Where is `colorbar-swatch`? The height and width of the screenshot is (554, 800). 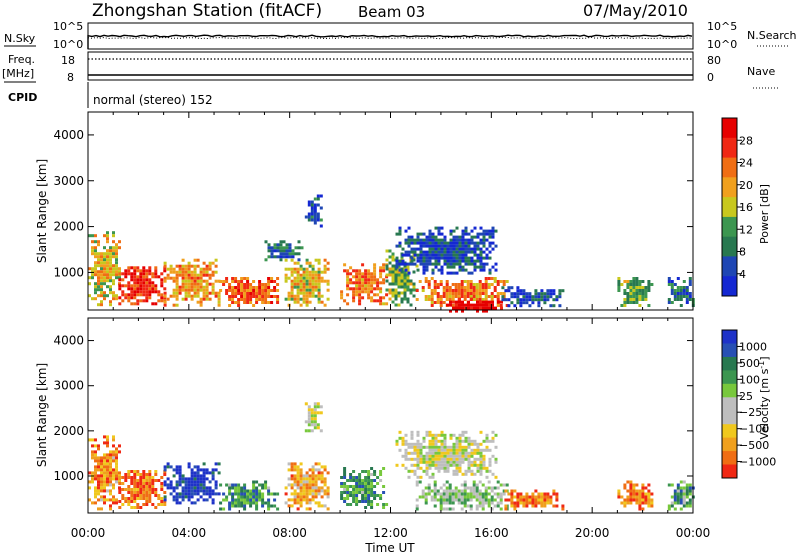
colorbar-swatch is located at coordinates (729, 207).